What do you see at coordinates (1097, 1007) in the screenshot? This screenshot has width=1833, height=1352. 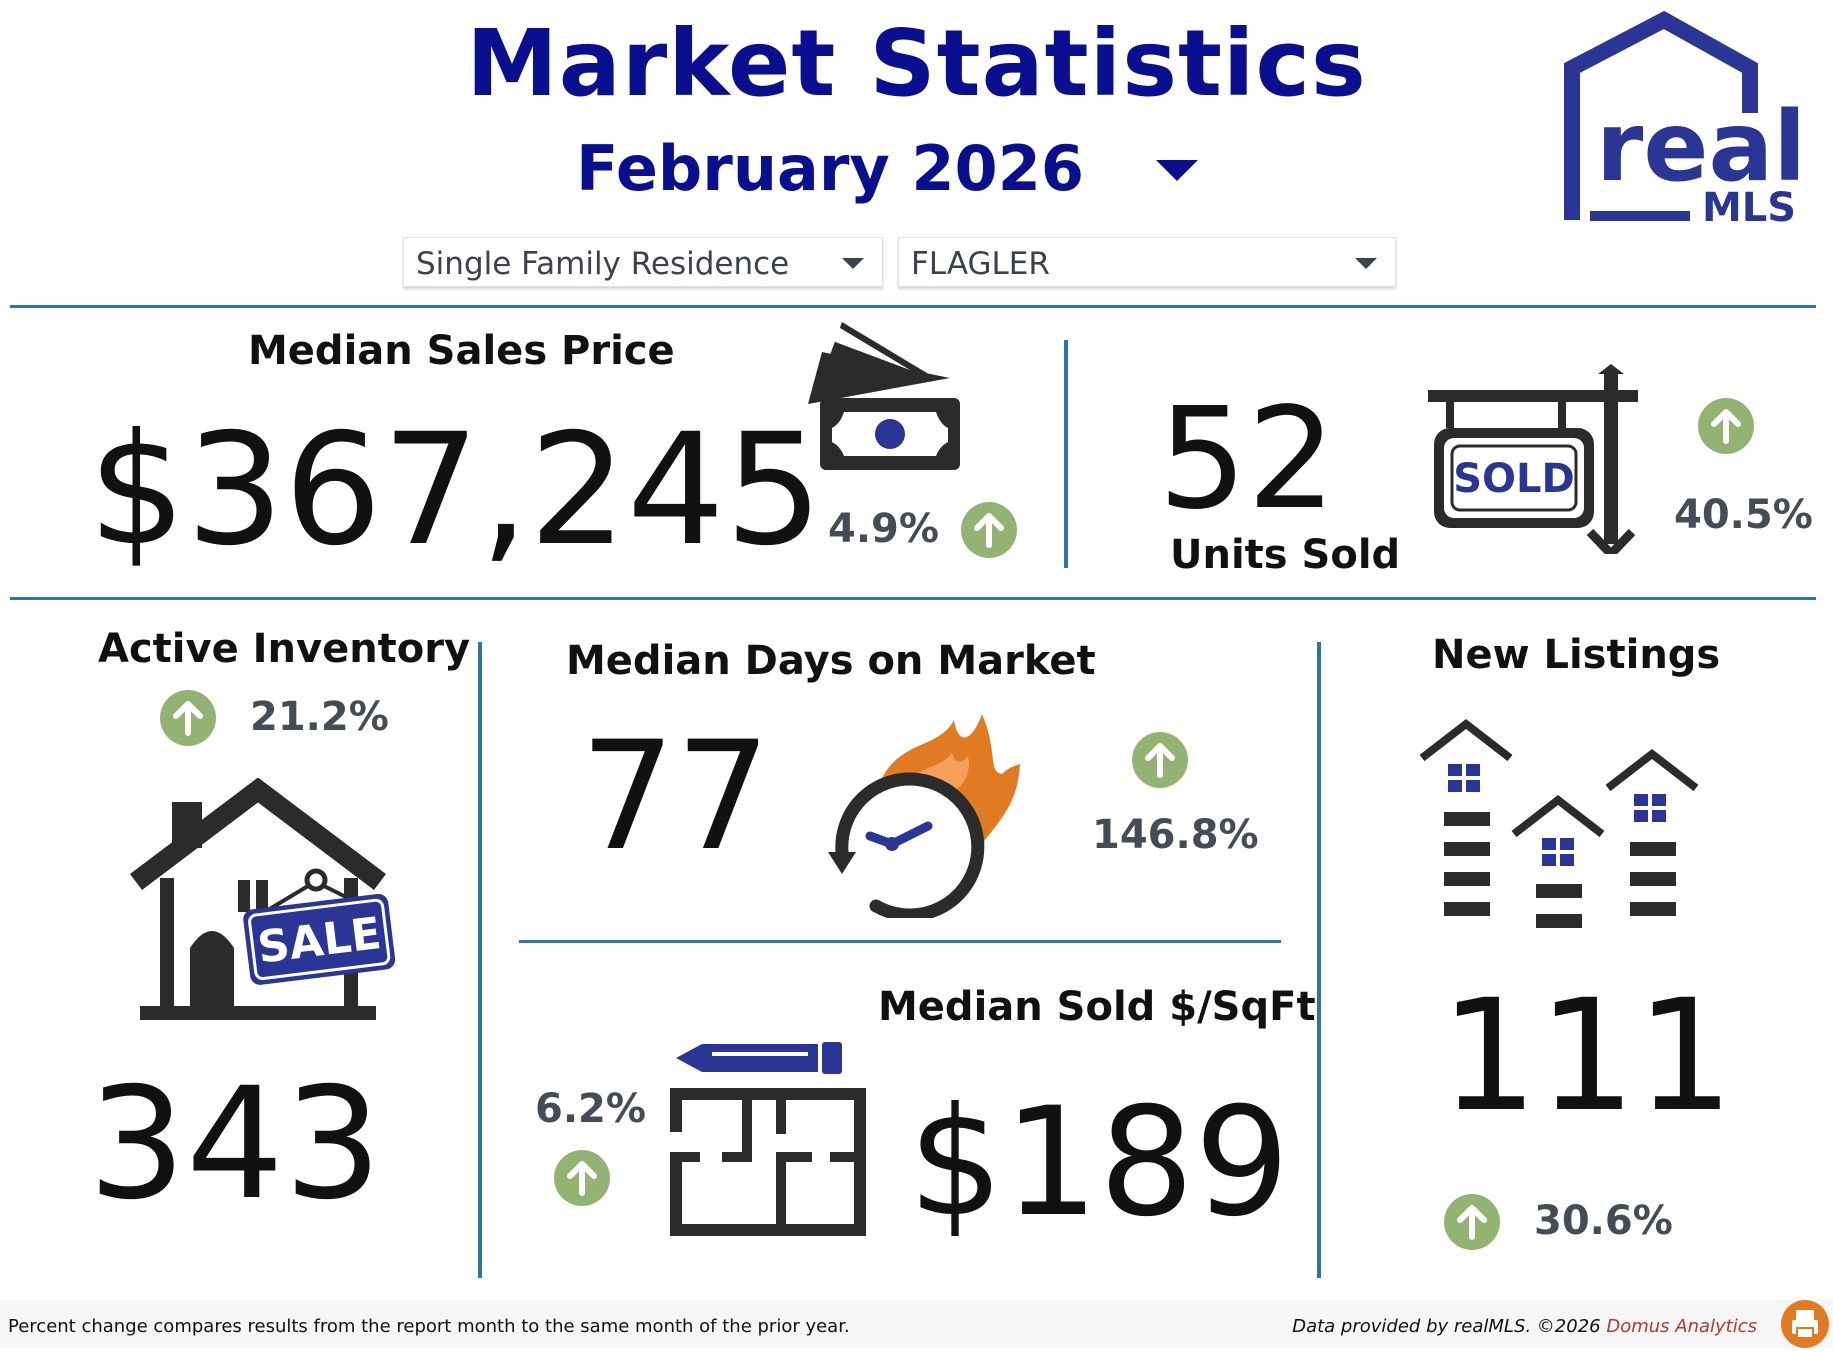 I see `median-sold-per-sqft-label: Median Sold $/SqFt` at bounding box center [1097, 1007].